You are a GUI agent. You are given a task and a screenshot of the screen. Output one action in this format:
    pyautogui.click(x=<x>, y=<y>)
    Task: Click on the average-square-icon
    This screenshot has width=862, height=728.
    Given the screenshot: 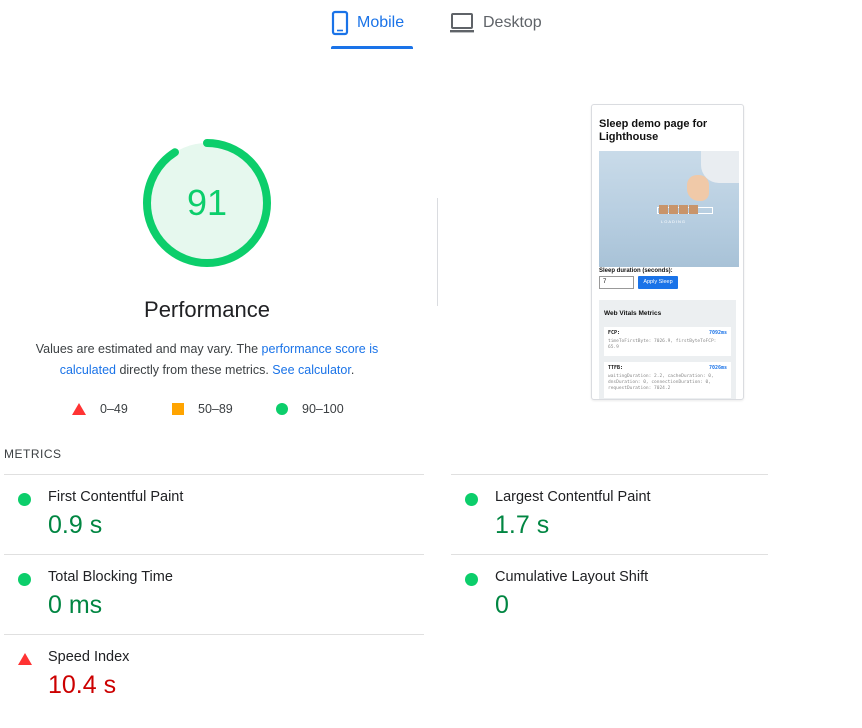 What is the action you would take?
    pyautogui.click(x=178, y=409)
    